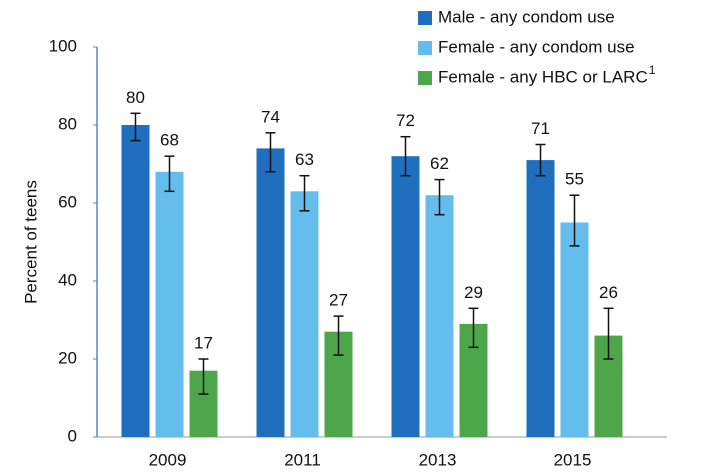  What do you see at coordinates (304, 159) in the screenshot?
I see `value-label: 63` at bounding box center [304, 159].